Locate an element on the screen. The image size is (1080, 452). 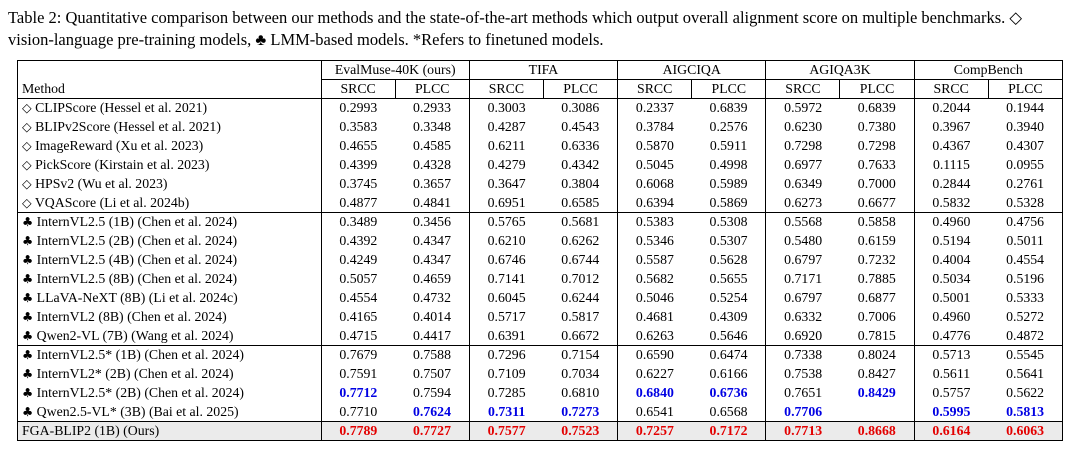
score-cell: 0.4960 is located at coordinates (951, 316).